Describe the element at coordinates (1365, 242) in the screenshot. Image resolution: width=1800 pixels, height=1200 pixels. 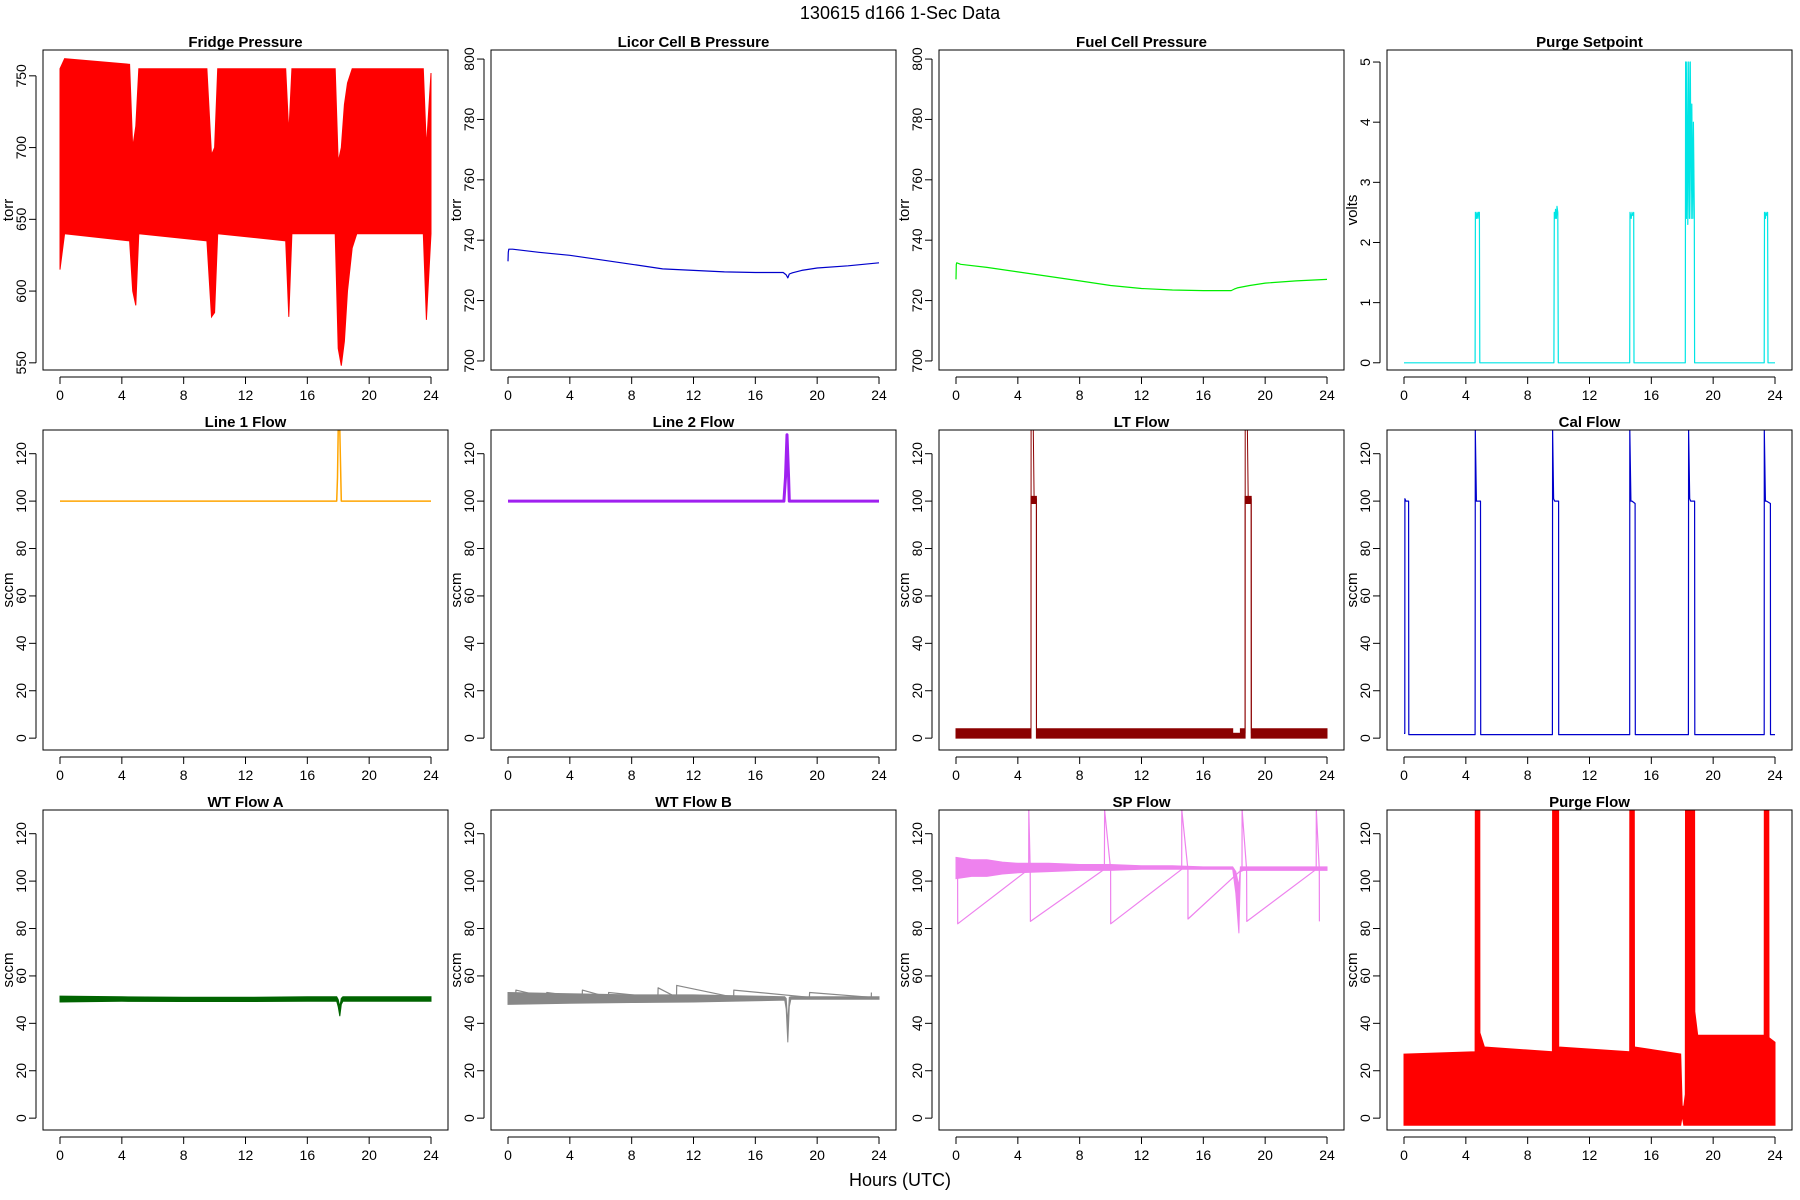
I see `y-tick-label: 2` at that location.